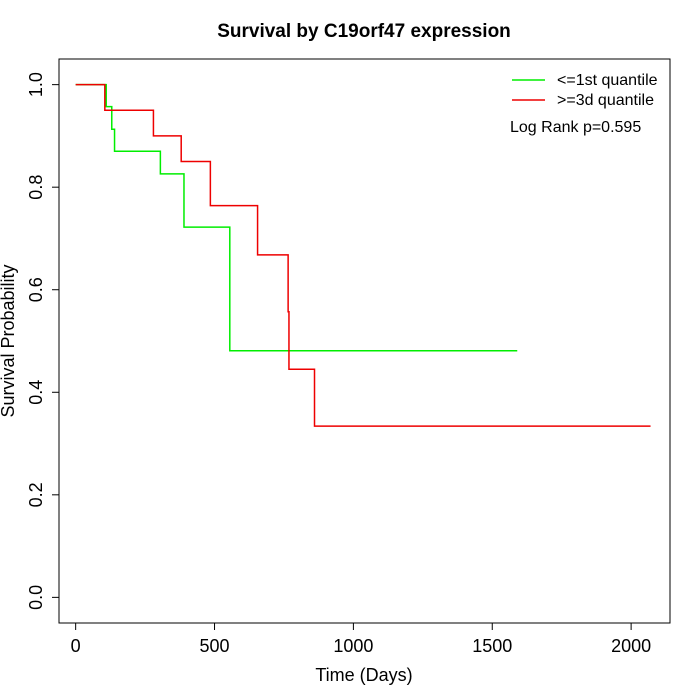 This screenshot has height=700, width=700. What do you see at coordinates (36, 494) in the screenshot?
I see `y-tick-label-1: 0.2` at bounding box center [36, 494].